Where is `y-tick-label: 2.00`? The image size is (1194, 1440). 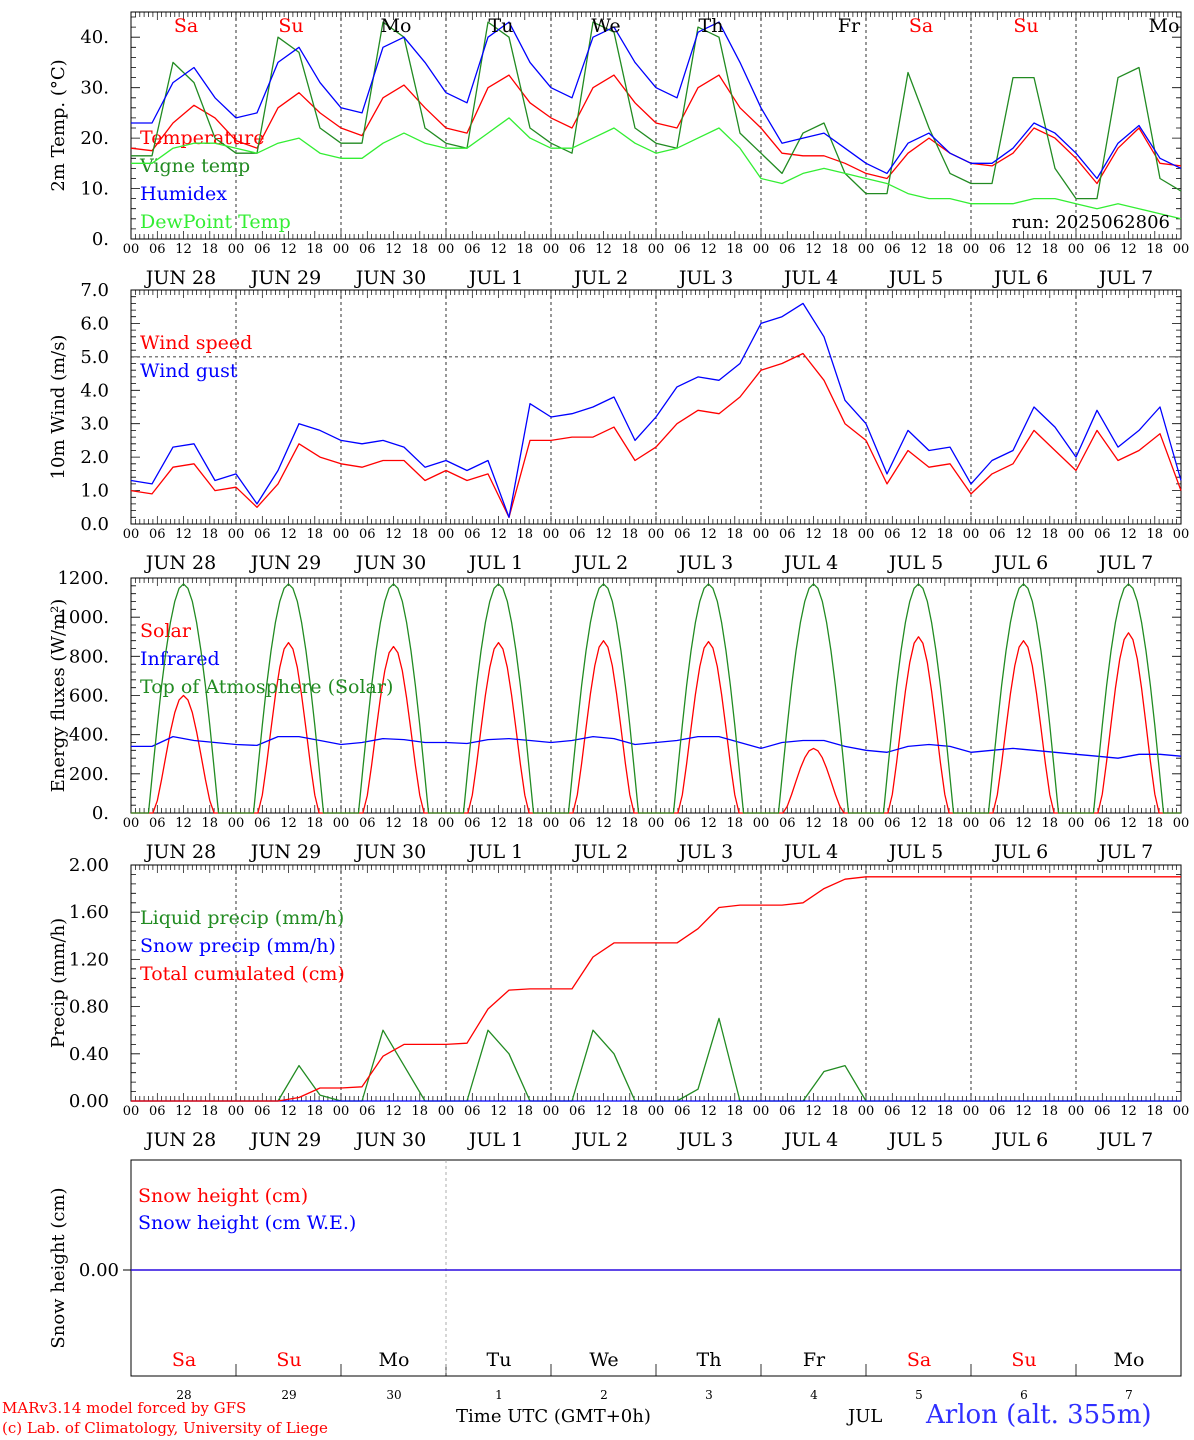 y-tick-label: 2.00 is located at coordinates (89, 865).